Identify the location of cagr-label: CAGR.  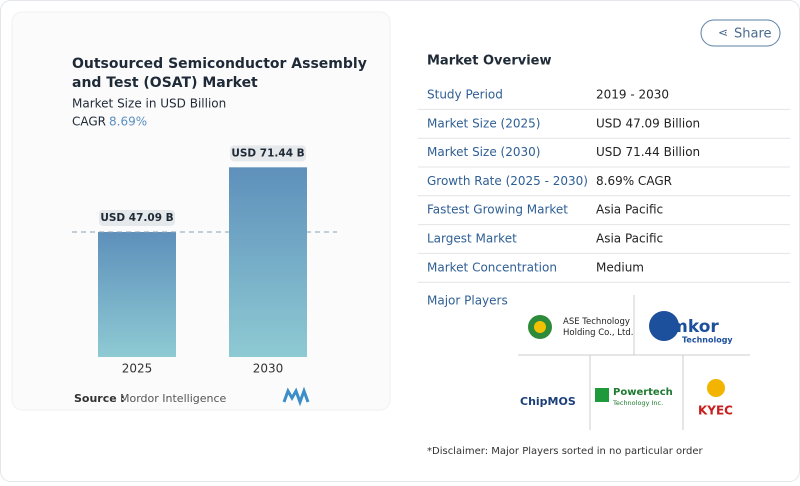
(89, 122).